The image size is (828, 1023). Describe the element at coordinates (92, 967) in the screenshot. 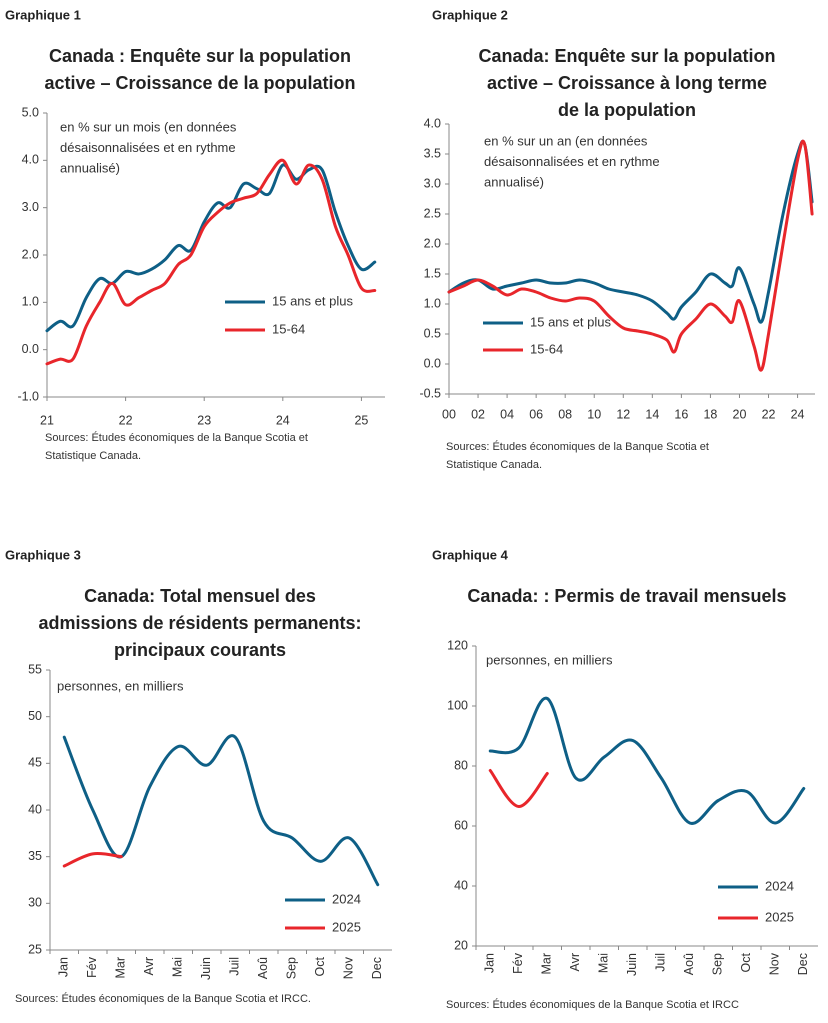

I see `x-tick-label: Fév` at that location.